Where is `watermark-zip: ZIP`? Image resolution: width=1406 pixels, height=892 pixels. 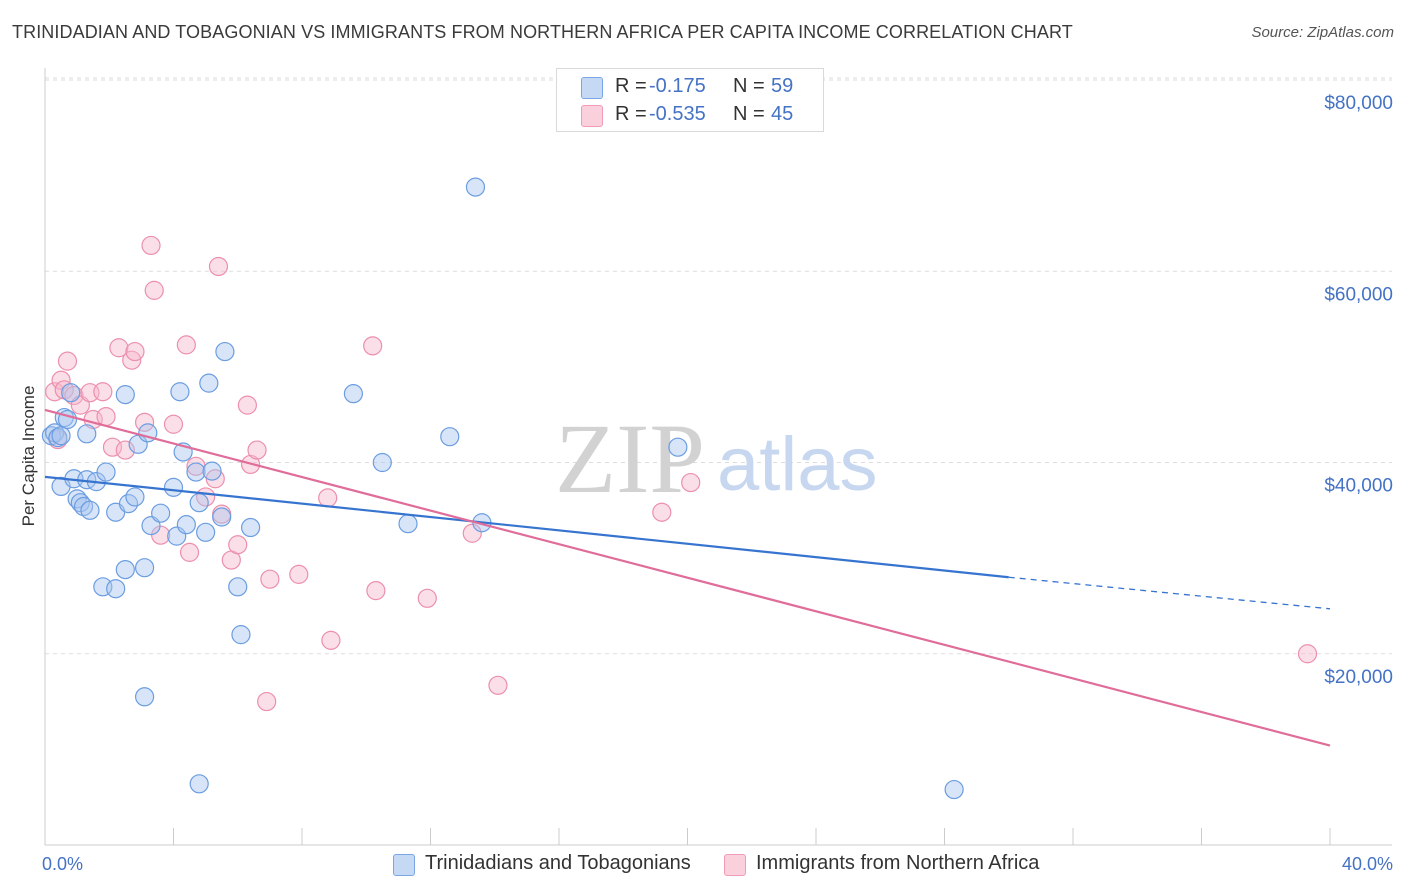
watermark-zip: ZIP is located at coordinates (630, 458).